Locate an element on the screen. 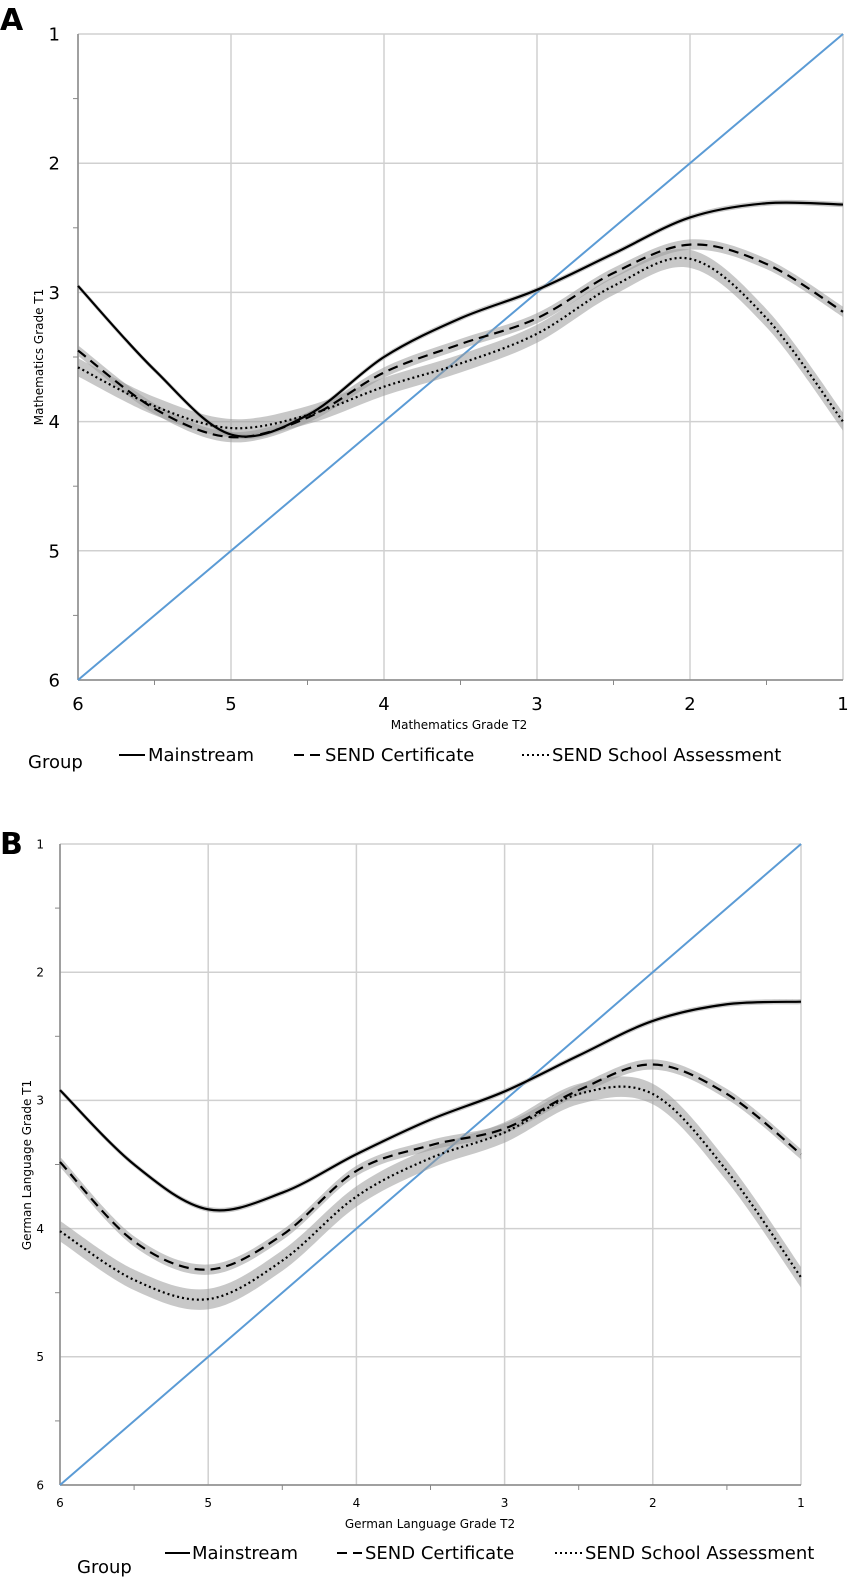 This screenshot has width=854, height=1579. panel-b-x-tick-label: 6 is located at coordinates (60, 1503).